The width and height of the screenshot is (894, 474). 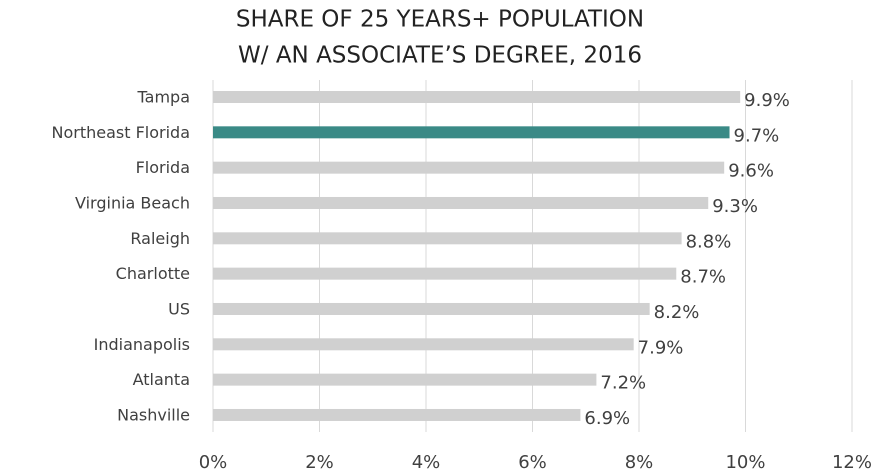 I want to click on y-tick-label: Virginia Beach, so click(x=132, y=202).